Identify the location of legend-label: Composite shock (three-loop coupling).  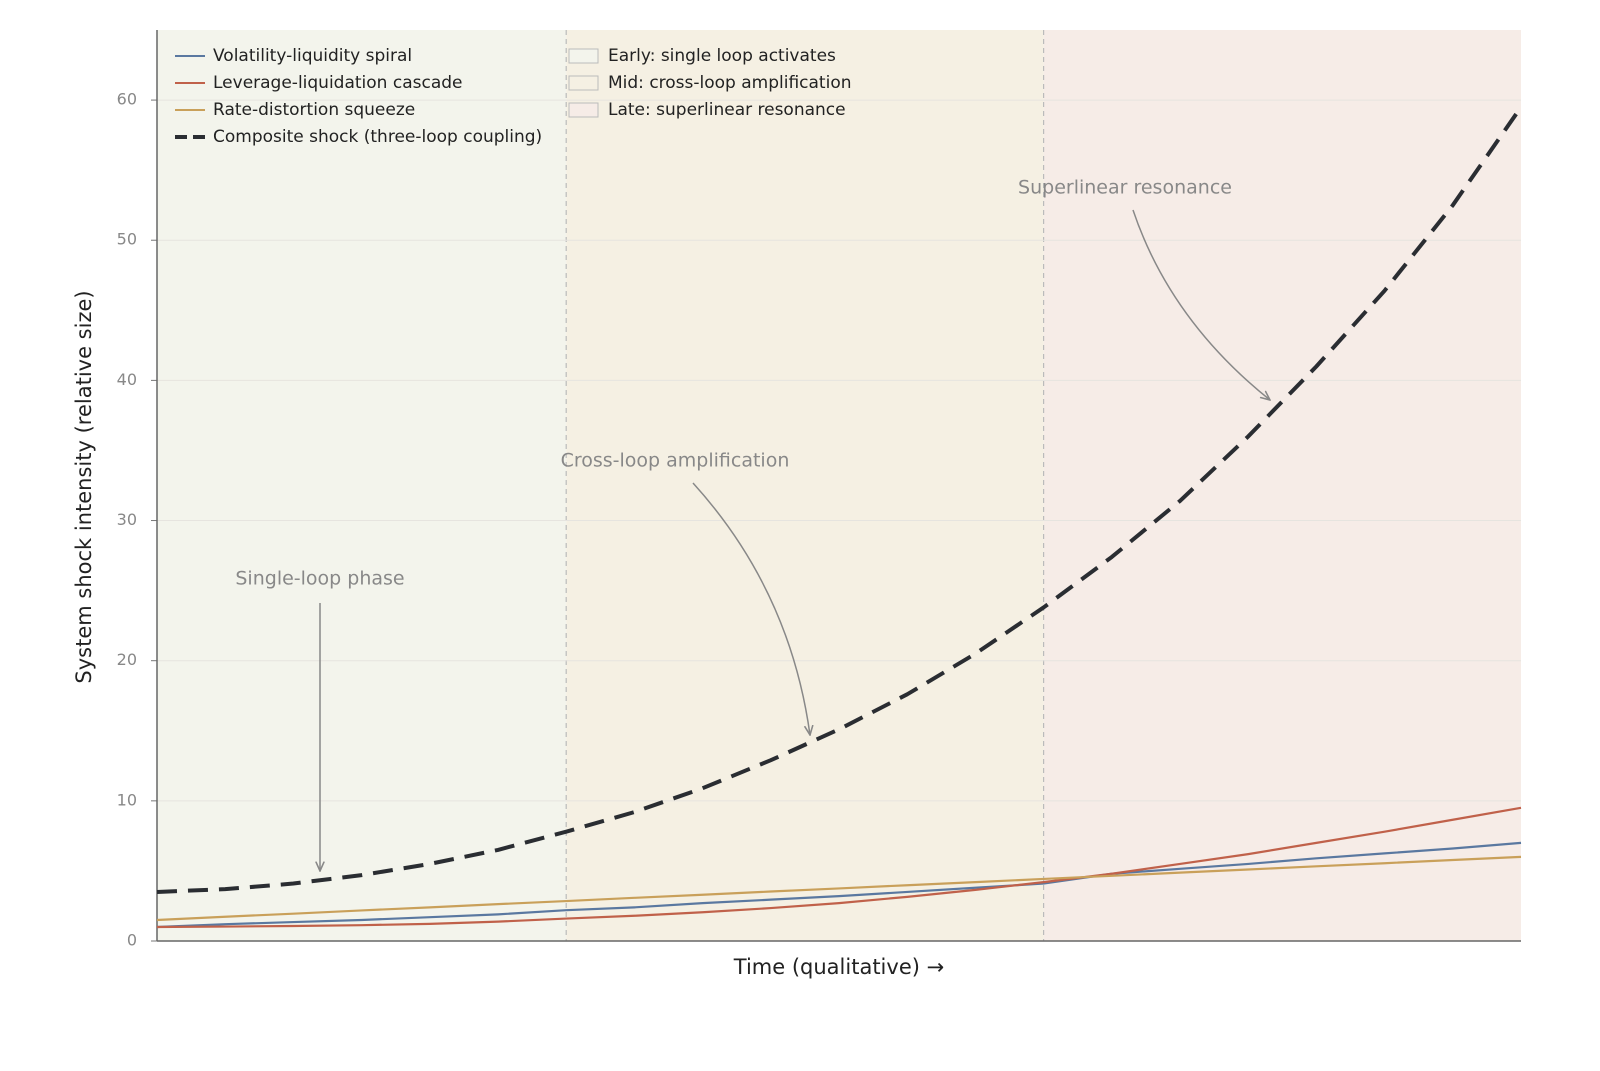
(377, 137).